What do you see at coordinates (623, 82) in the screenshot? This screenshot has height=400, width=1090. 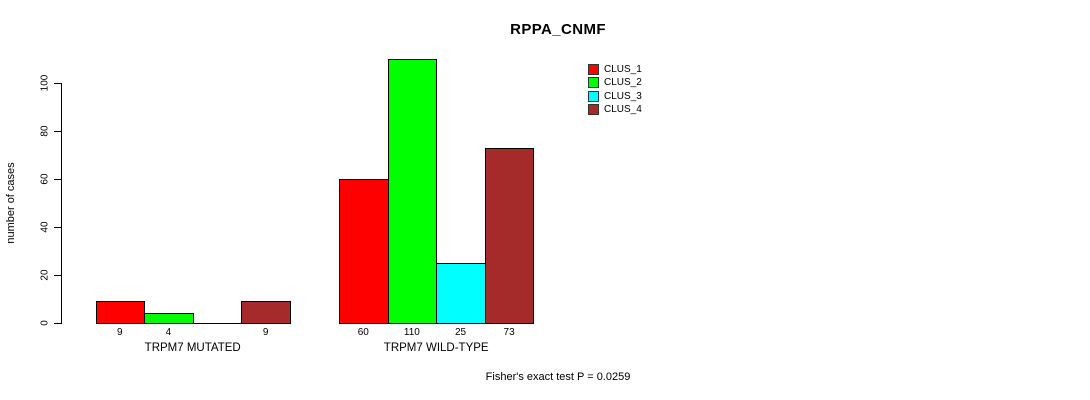 I see `legend-label-clus_2: CLUS_2` at bounding box center [623, 82].